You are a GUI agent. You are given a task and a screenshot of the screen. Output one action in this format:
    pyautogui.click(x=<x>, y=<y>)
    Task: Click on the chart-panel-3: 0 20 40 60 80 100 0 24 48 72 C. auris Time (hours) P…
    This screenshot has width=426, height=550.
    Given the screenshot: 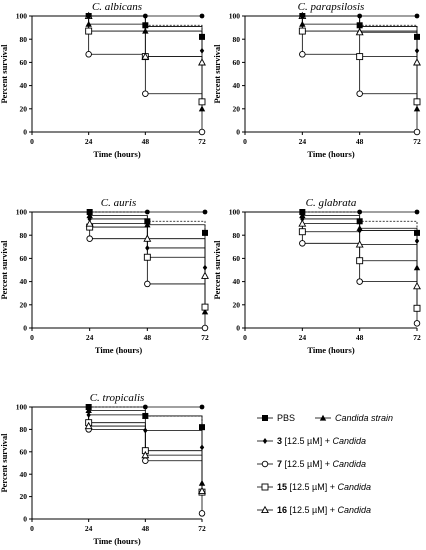 What is the action you would take?
    pyautogui.click(x=104, y=276)
    